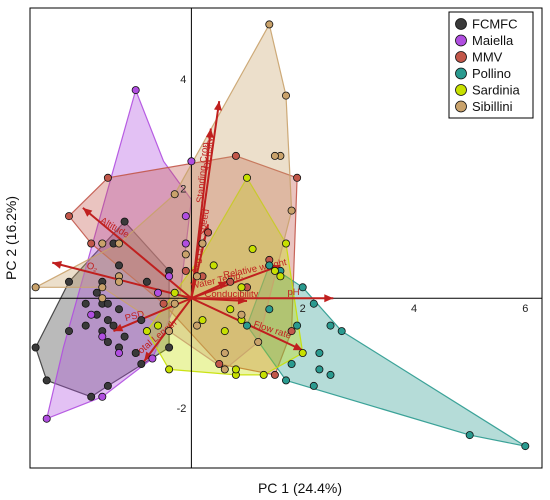  Describe the element at coordinates (209, 153) in the screenshot. I see `loading-label: Density` at that location.